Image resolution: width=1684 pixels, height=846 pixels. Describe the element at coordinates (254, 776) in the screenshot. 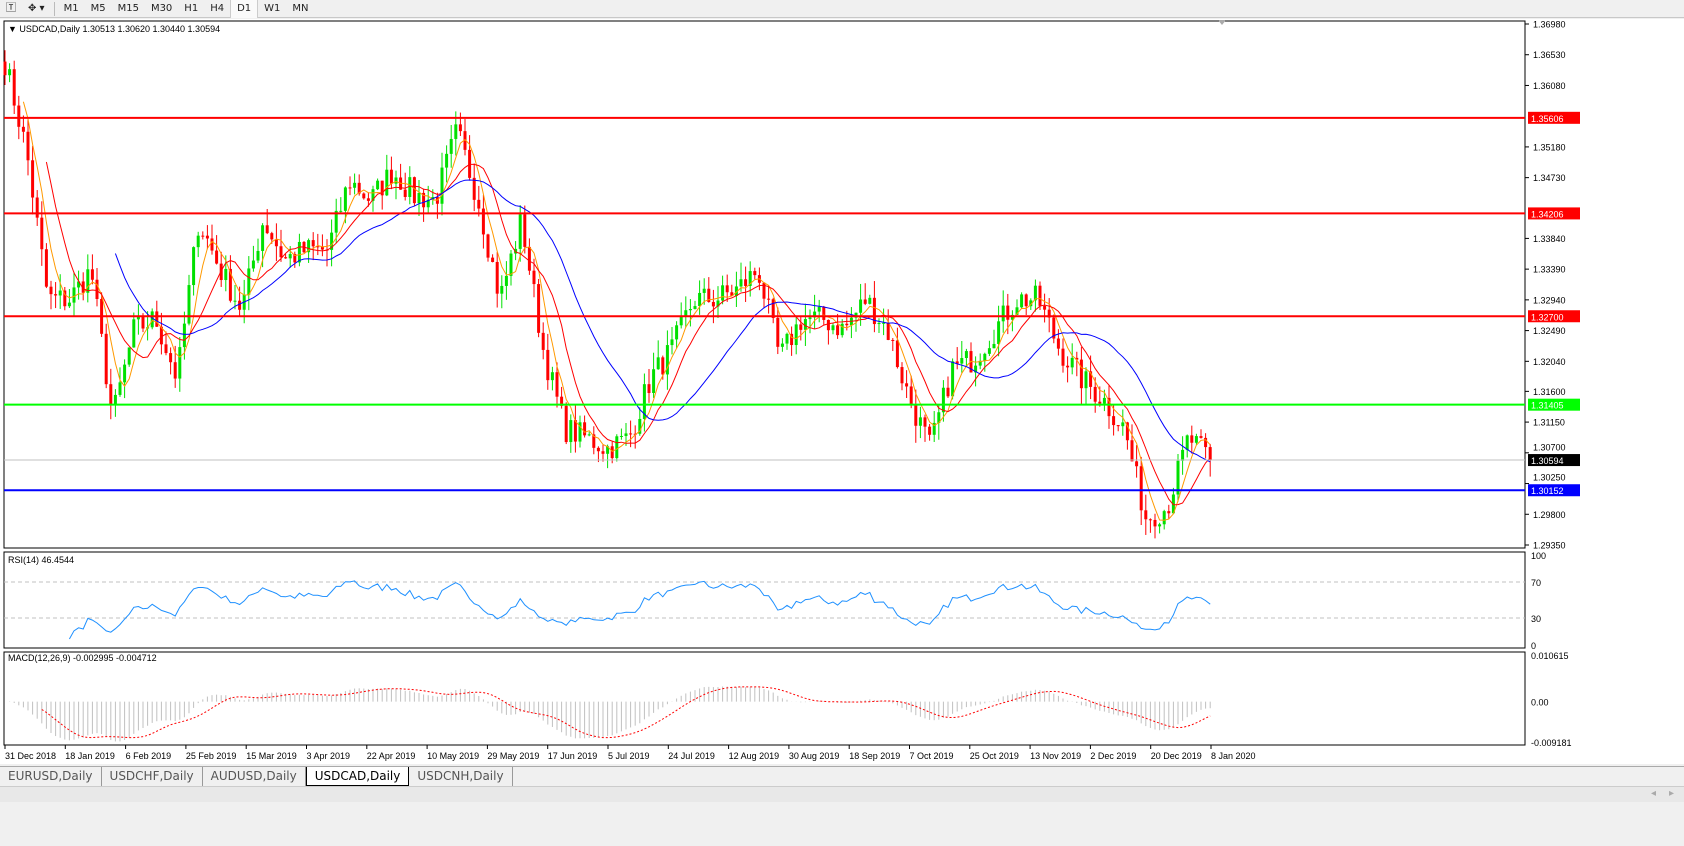

I see `chart-tab: AUDUSD,Daily` at that location.